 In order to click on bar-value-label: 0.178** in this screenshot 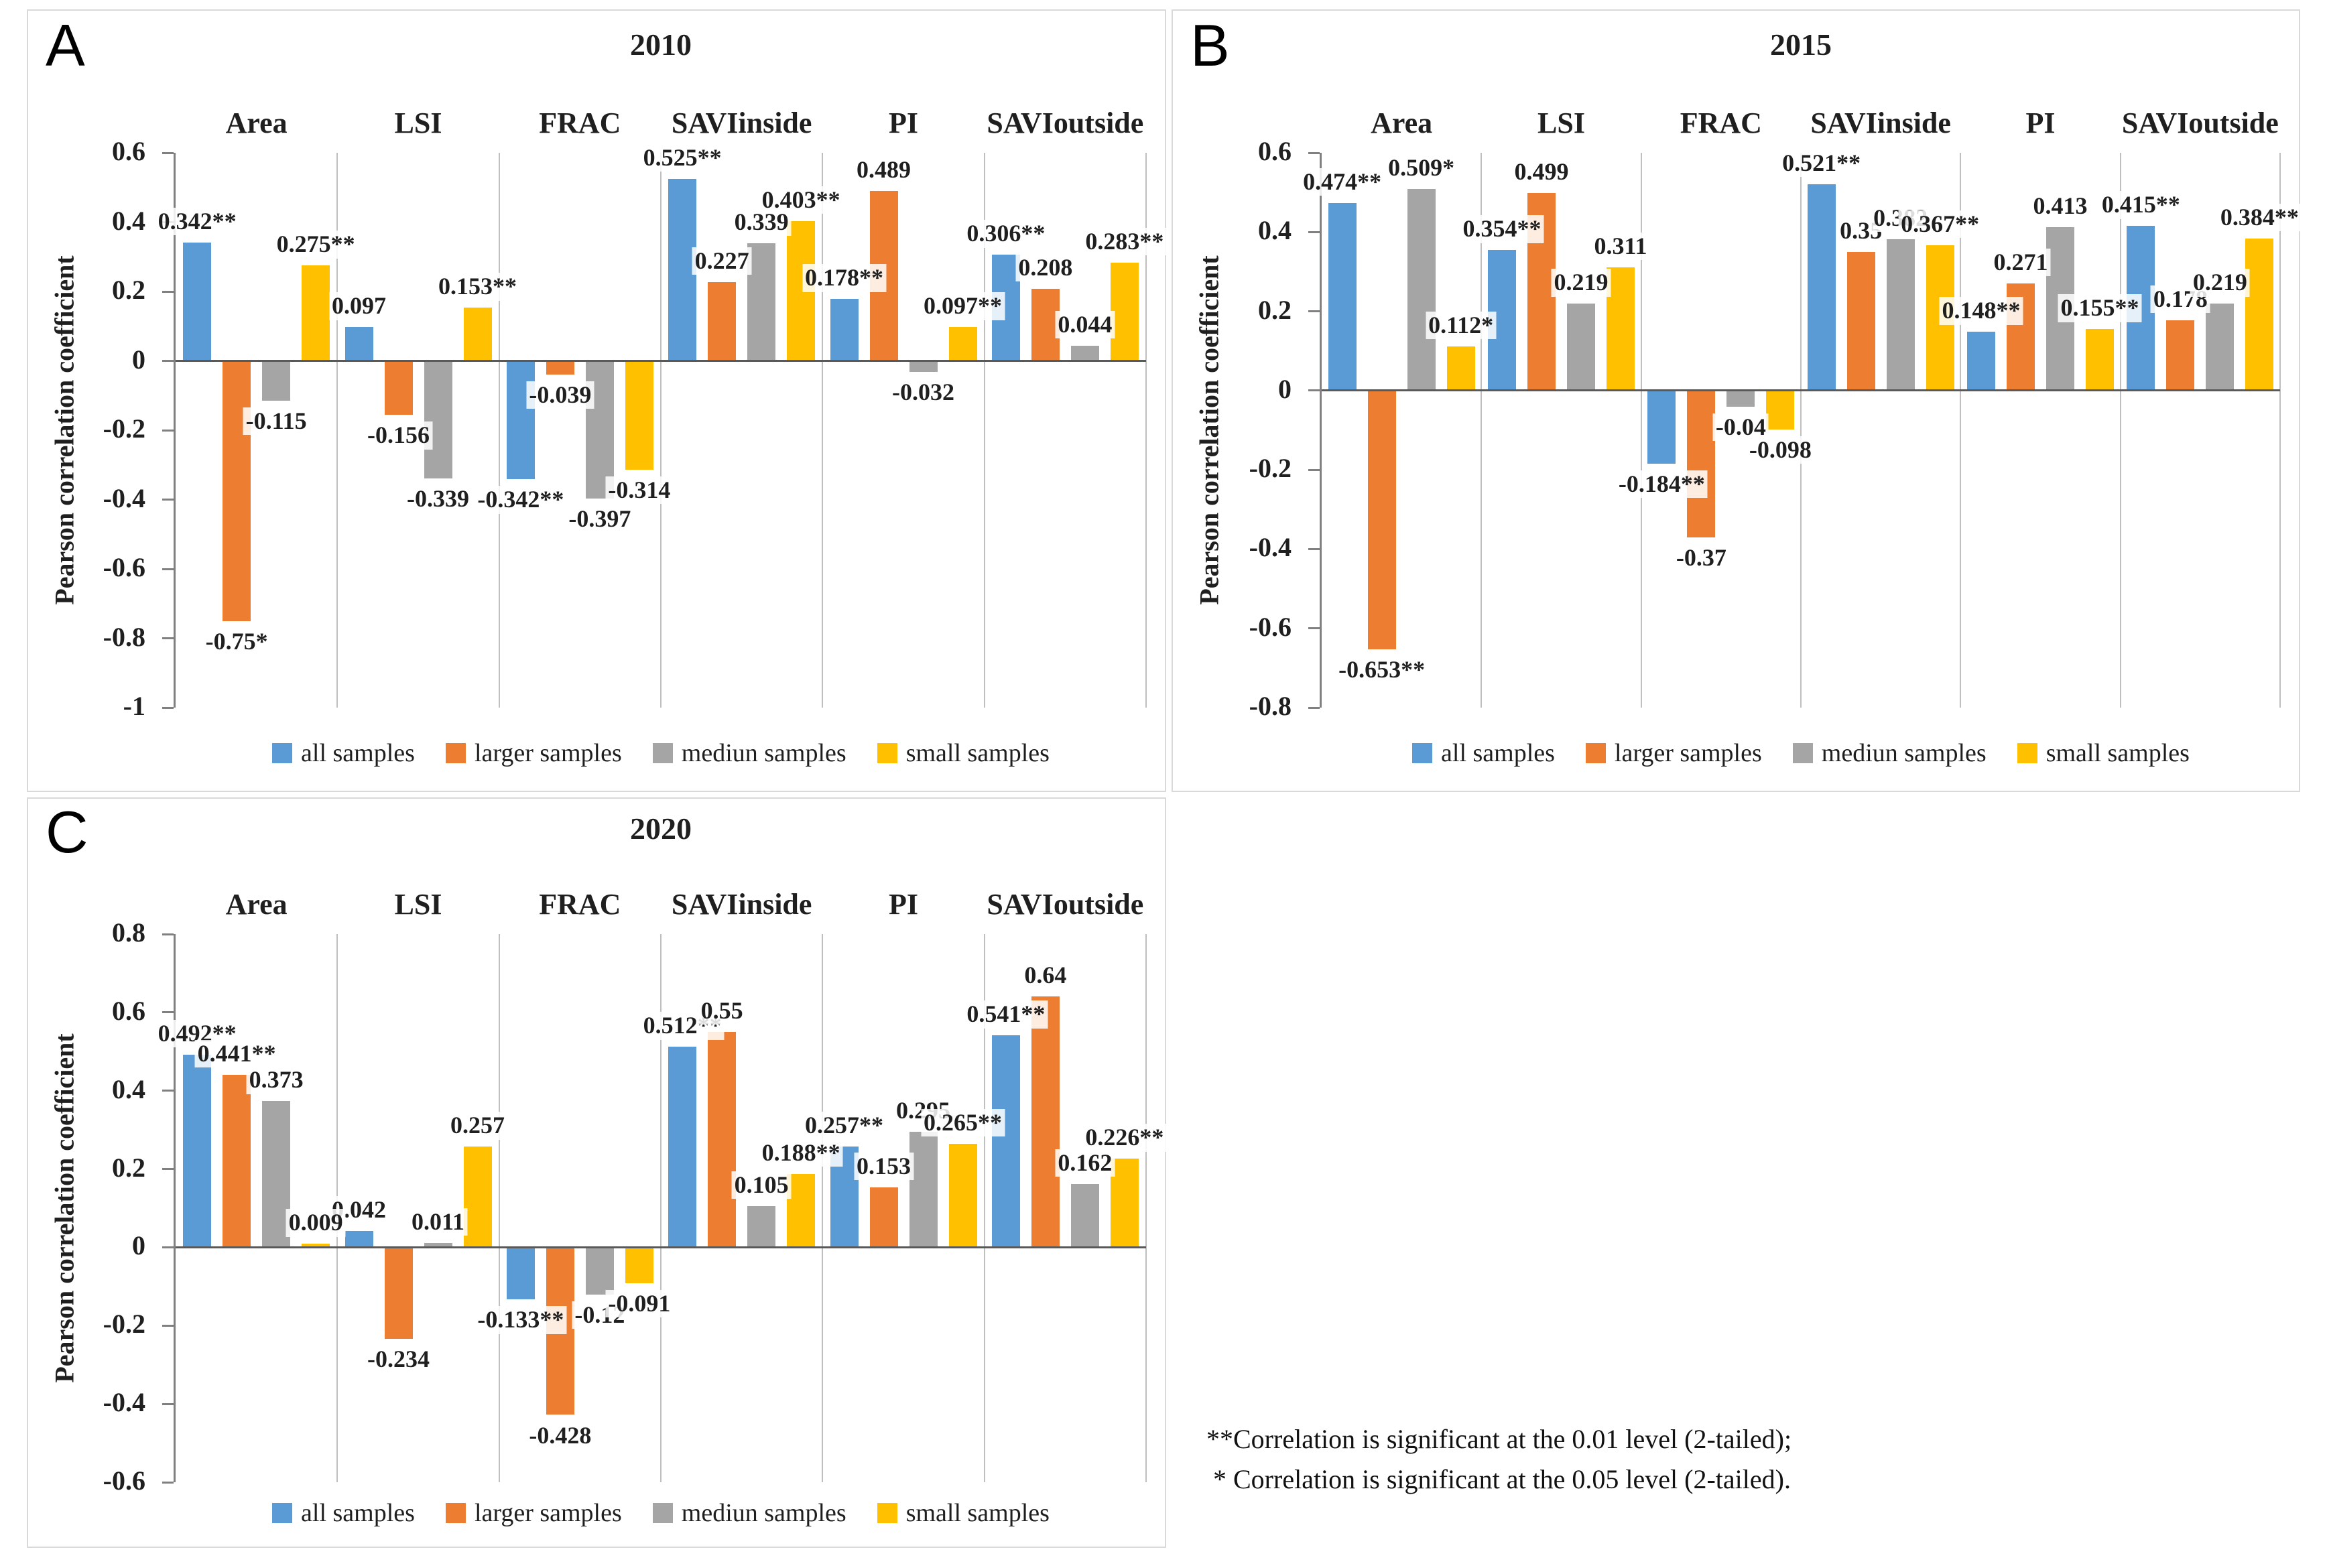, I will do `click(844, 278)`.